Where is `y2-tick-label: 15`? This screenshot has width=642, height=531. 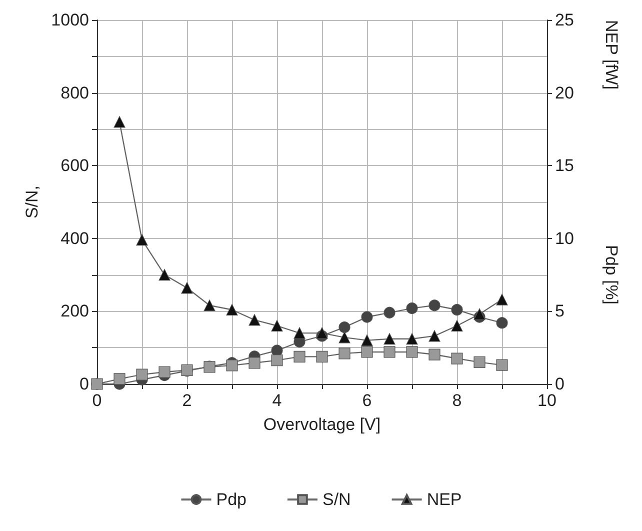
y2-tick-label: 15 is located at coordinates (564, 166).